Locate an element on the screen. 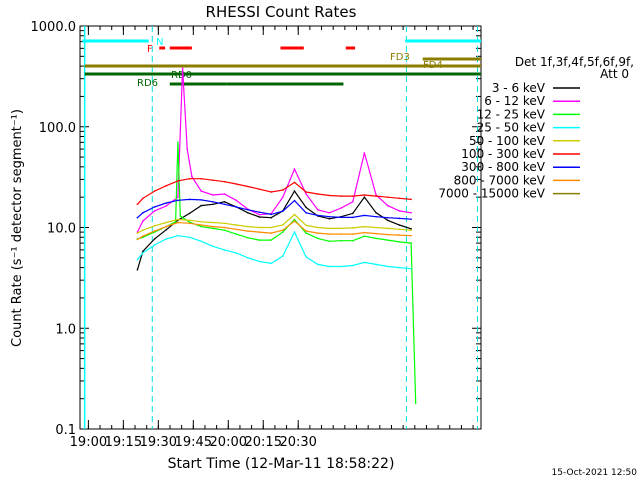  legend-label: 6 - 12 keV is located at coordinates (515, 101).